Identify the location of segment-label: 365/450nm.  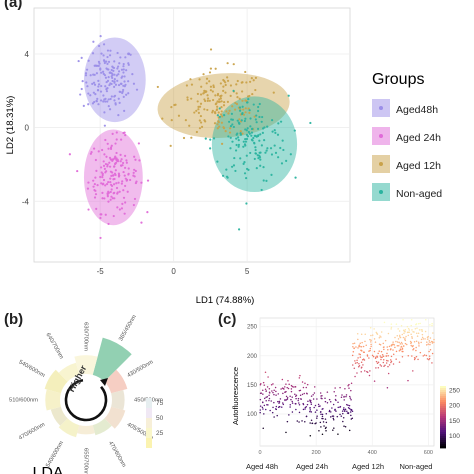
(128, 328).